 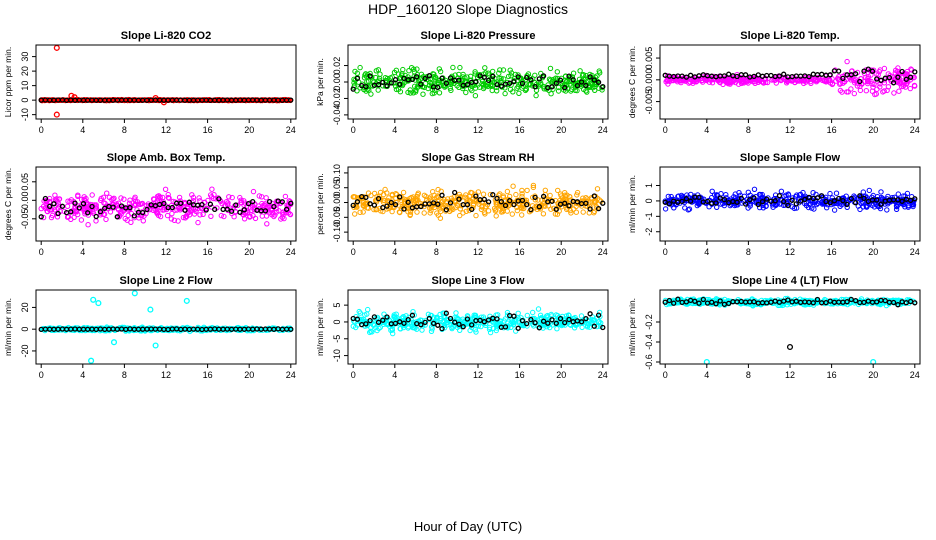 What do you see at coordinates (337, 115) in the screenshot?
I see `y-tick-label: -0.04` at bounding box center [337, 115].